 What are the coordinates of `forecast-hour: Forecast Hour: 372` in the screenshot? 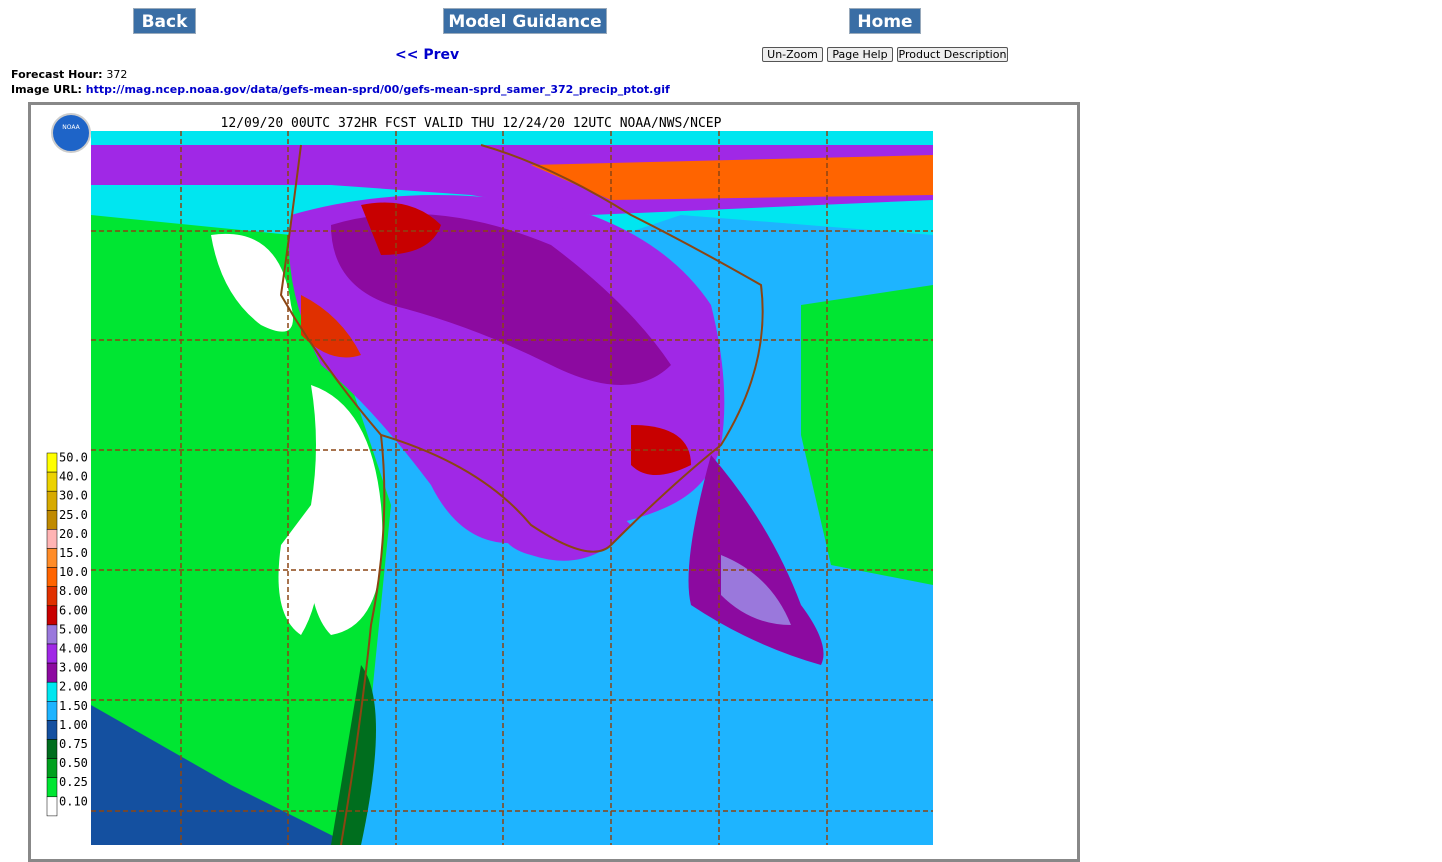 It's located at (69, 74).